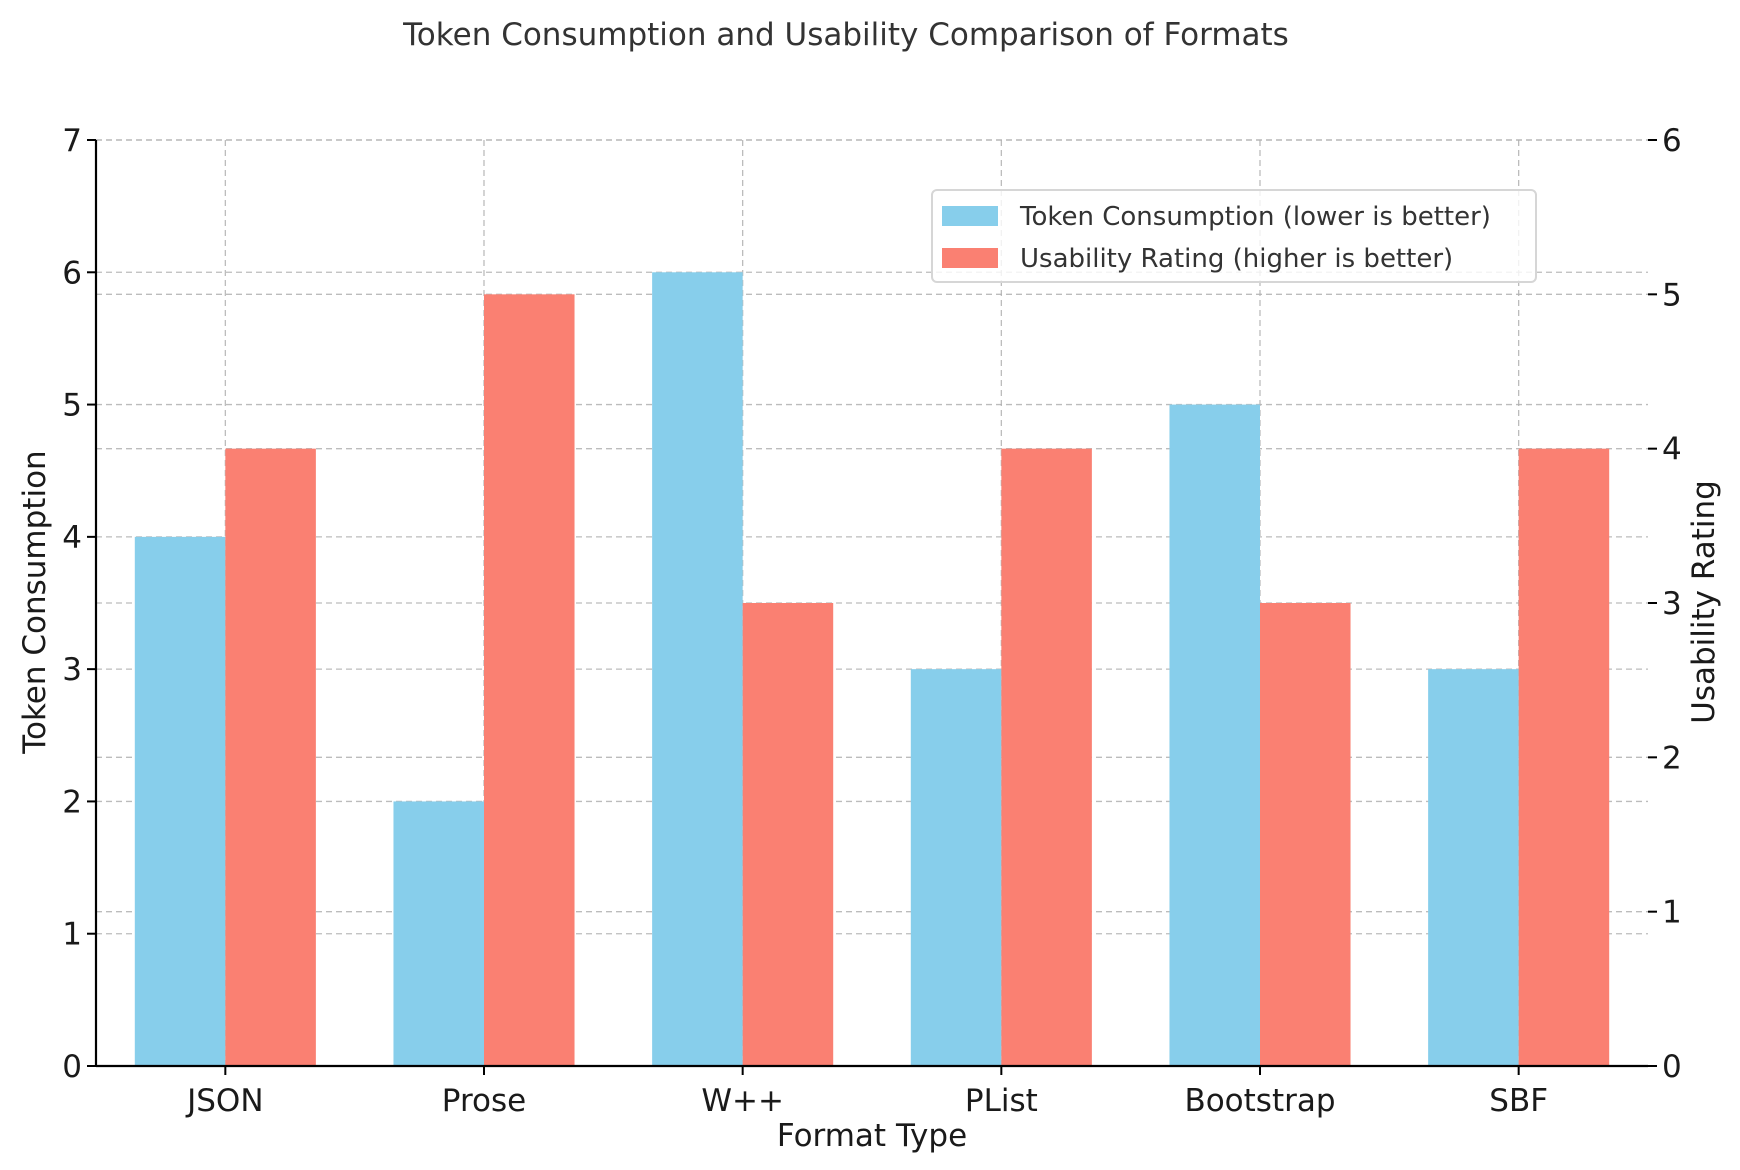 This screenshot has height=1170, width=1740. I want to click on bar-token-consumption-json, so click(180, 801).